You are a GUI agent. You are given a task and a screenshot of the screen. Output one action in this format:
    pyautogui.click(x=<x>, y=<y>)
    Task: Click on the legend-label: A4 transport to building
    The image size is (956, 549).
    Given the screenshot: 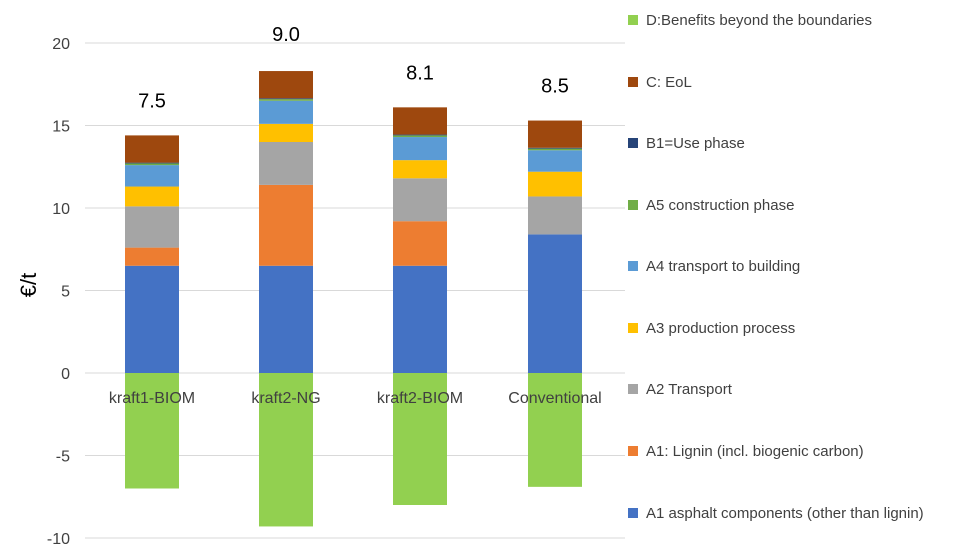 What is the action you would take?
    pyautogui.click(x=723, y=266)
    